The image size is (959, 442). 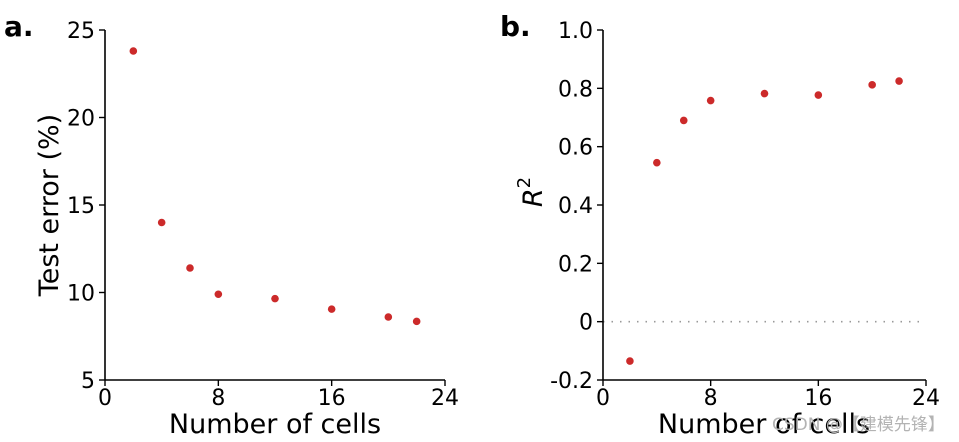 What do you see at coordinates (603, 398) in the screenshot?
I see `panel-b-x-tick-label: 0` at bounding box center [603, 398].